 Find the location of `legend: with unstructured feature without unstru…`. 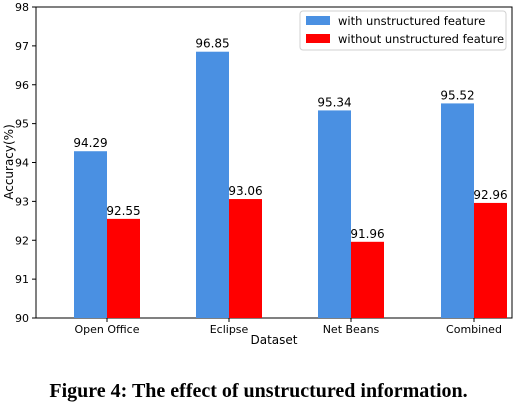

legend: with unstructured feature without unstru… is located at coordinates (403, 30).